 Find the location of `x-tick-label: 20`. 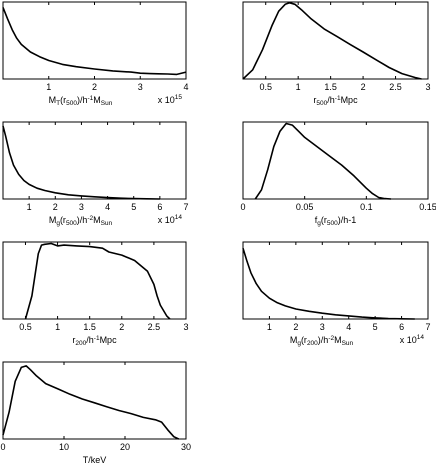

x-tick-label: 20 is located at coordinates (125, 447).